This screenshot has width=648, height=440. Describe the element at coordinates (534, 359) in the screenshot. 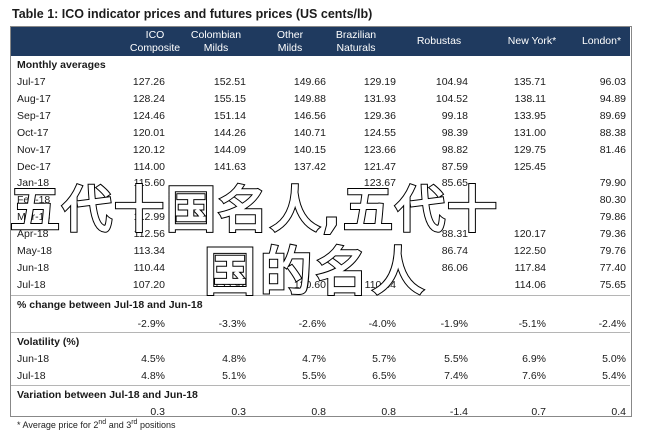

I see `table-cell: 6.9%` at that location.